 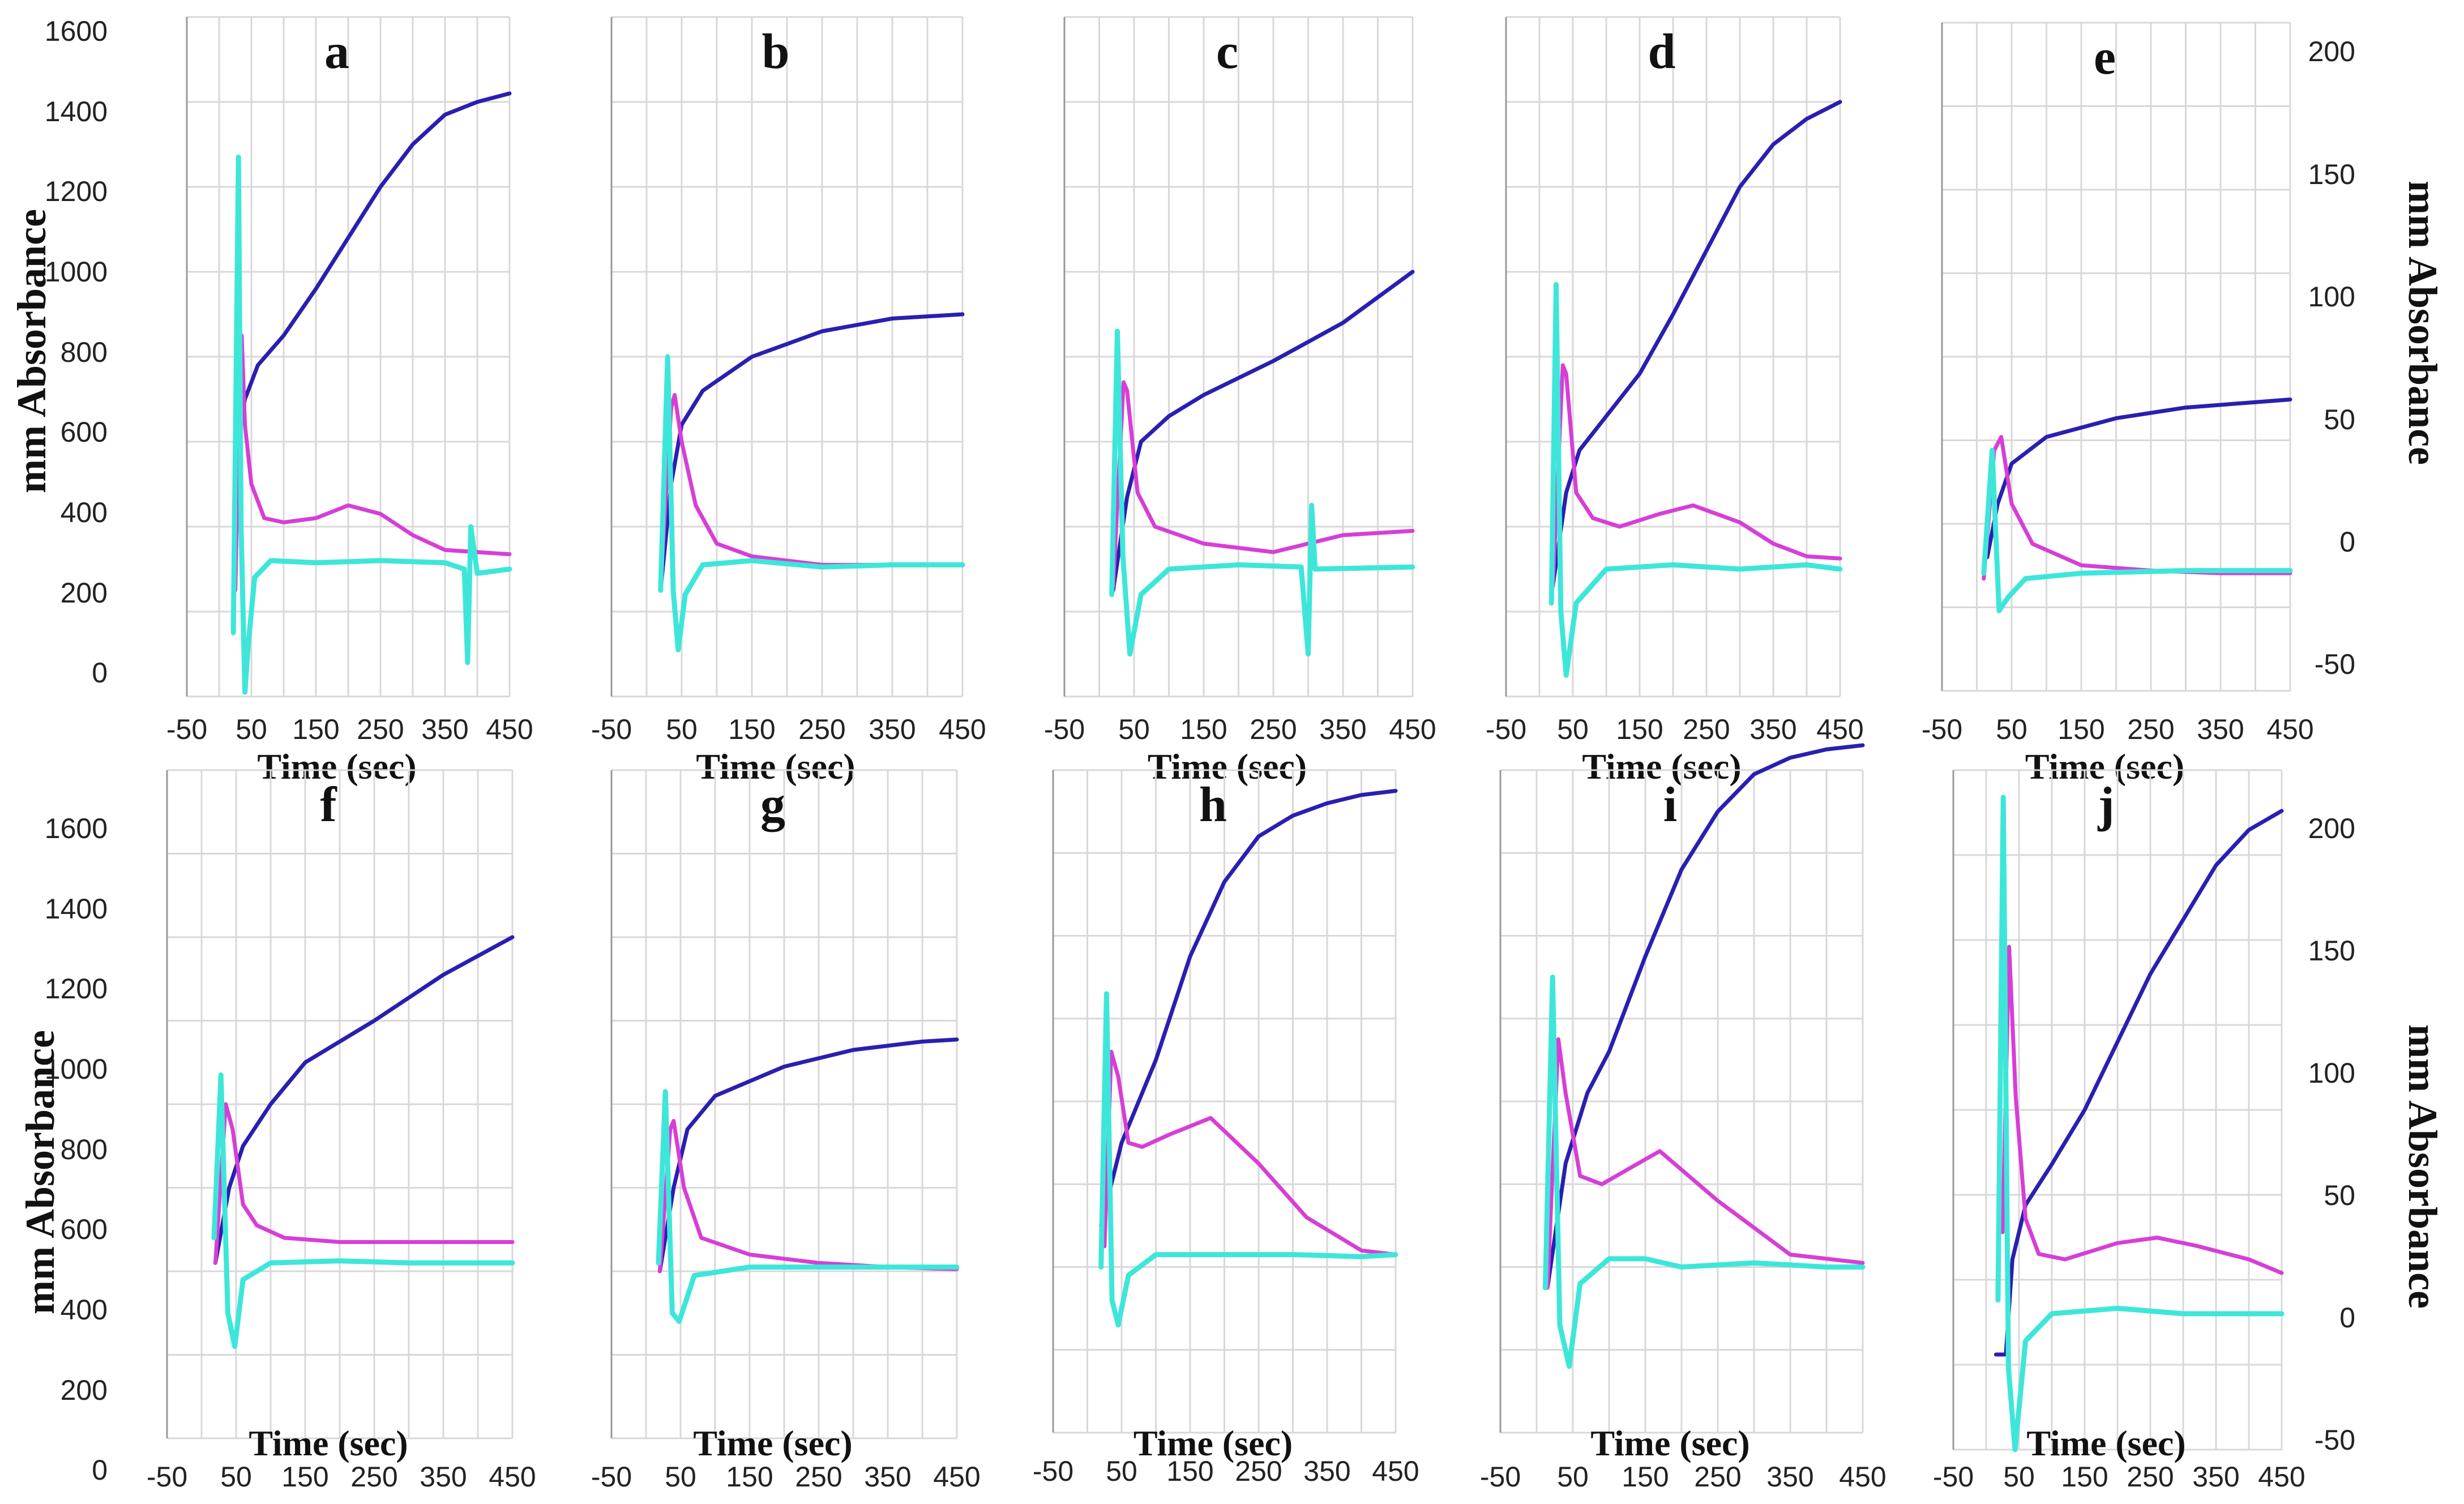 What do you see at coordinates (776, 51) in the screenshot?
I see `panel-label: b` at bounding box center [776, 51].